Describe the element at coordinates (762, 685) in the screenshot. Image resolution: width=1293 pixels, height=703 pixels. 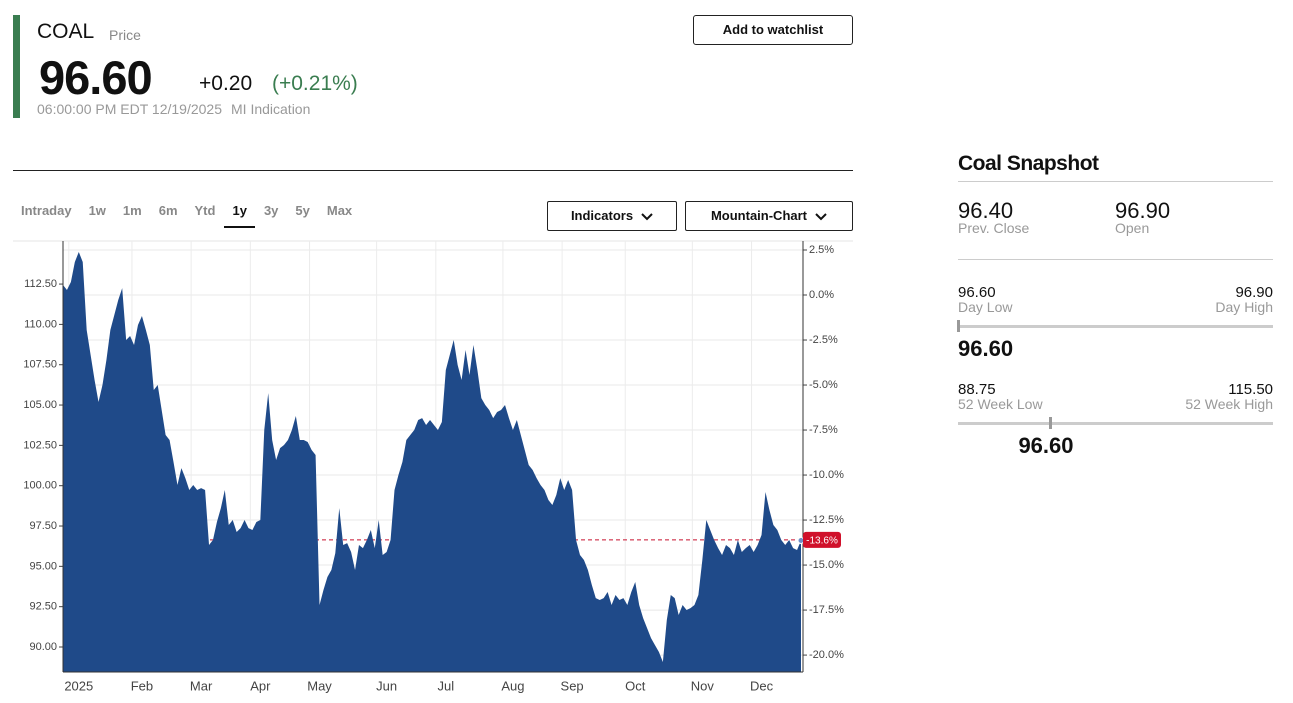
I see `x-tick-label: Dec` at that location.